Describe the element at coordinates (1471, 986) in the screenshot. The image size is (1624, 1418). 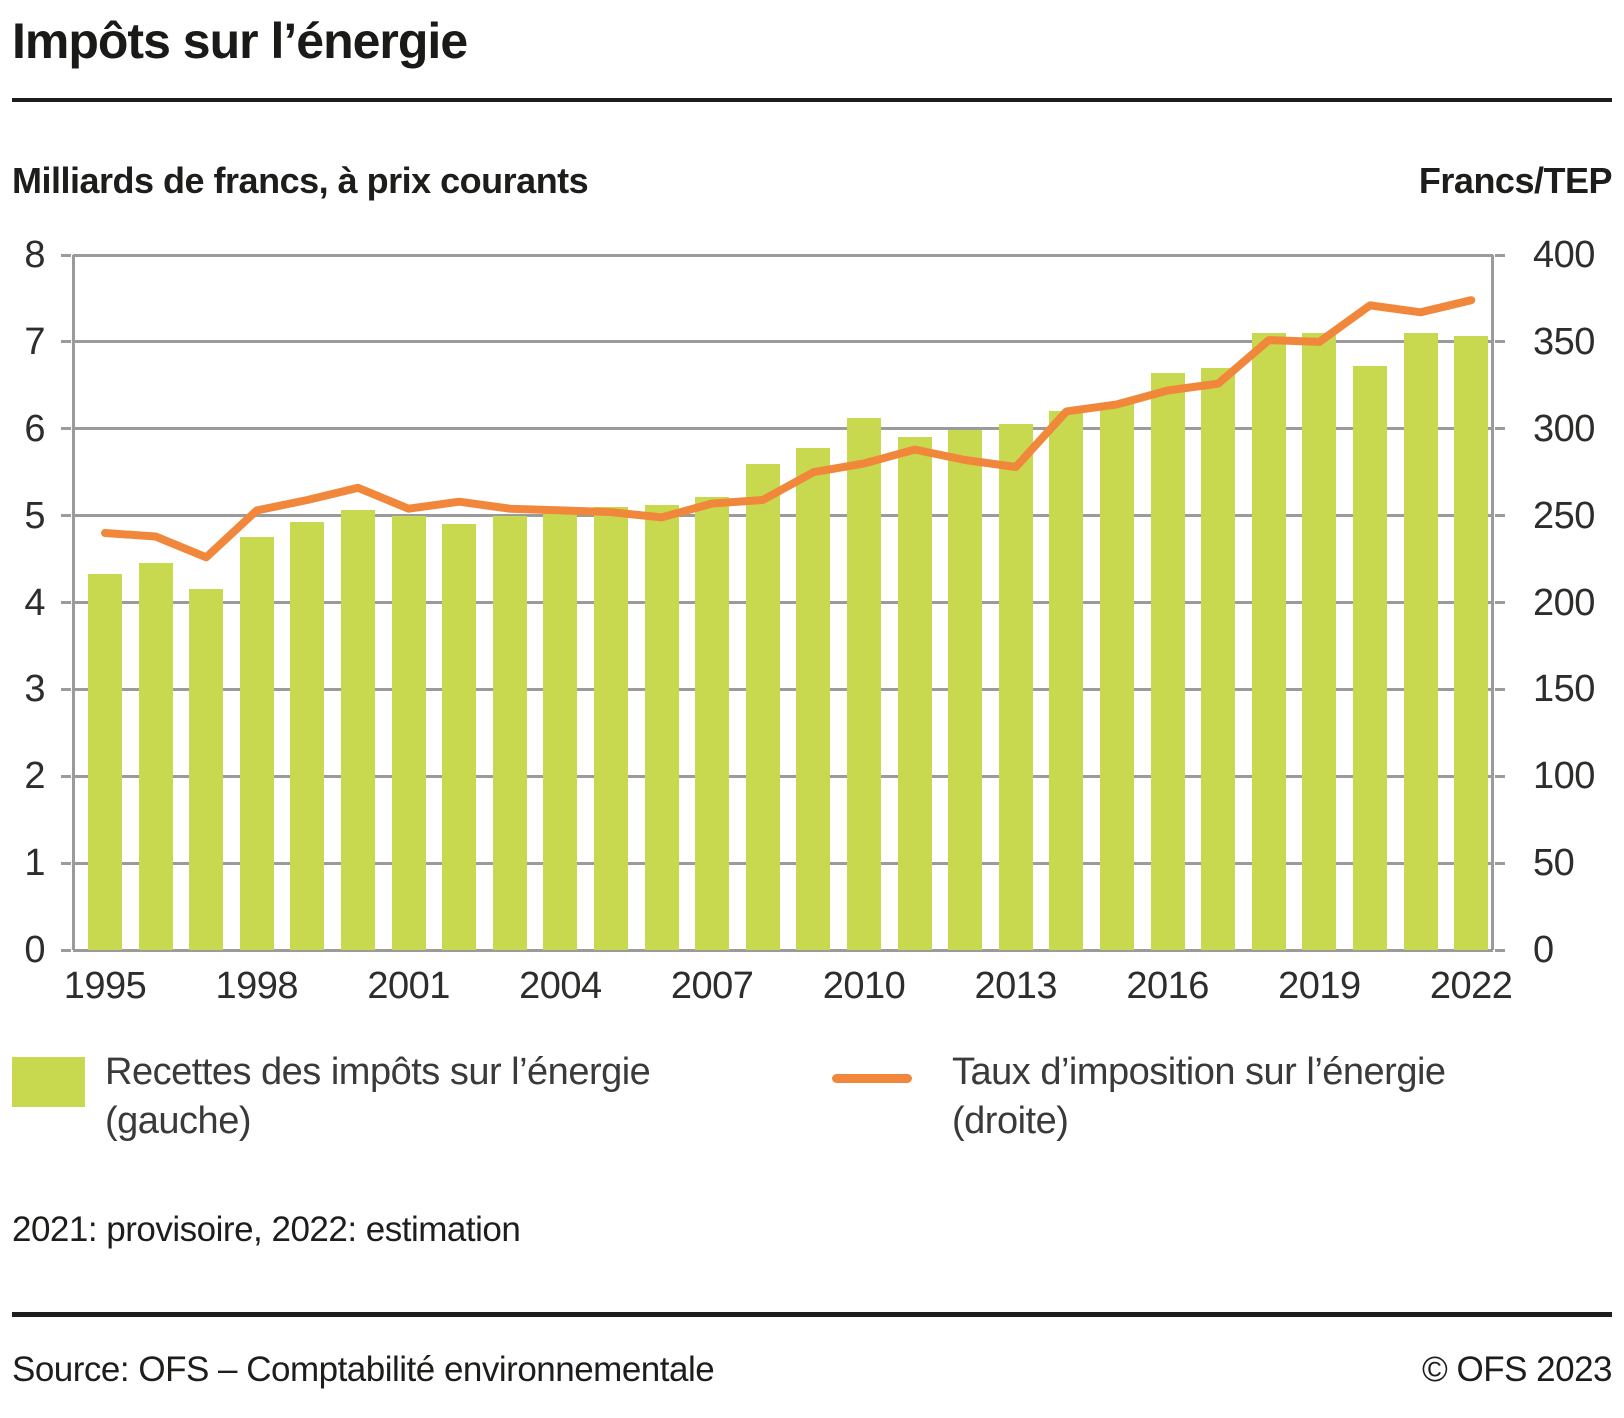
I see `x-axis-label-2022: 2022` at that location.